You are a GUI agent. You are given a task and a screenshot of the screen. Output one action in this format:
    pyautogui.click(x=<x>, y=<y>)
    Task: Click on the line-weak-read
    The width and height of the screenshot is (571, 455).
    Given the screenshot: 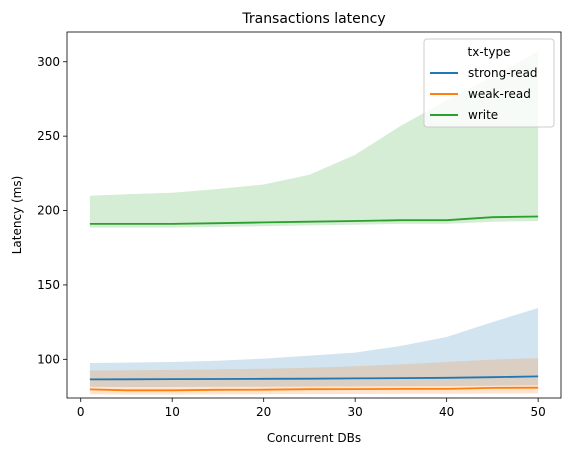 What is the action you would take?
    pyautogui.click(x=314, y=389)
    